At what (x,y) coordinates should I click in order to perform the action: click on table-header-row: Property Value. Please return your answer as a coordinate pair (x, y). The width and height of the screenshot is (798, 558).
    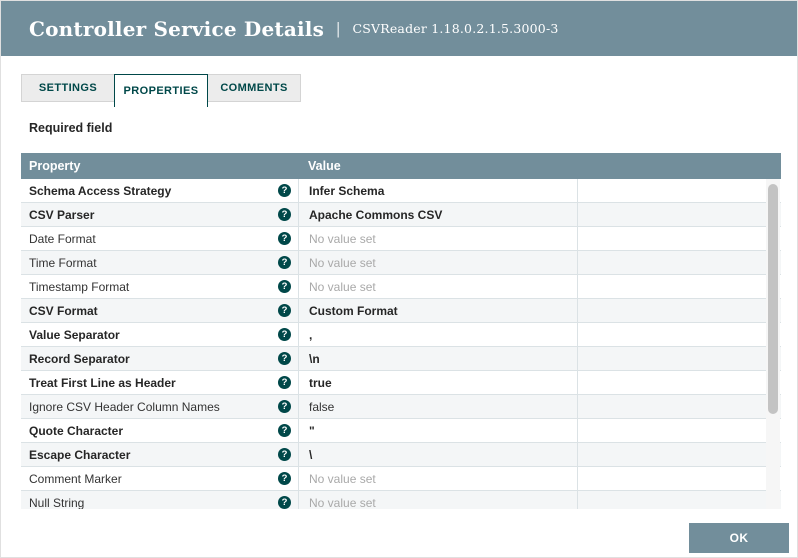
    Looking at the image, I should click on (401, 166).